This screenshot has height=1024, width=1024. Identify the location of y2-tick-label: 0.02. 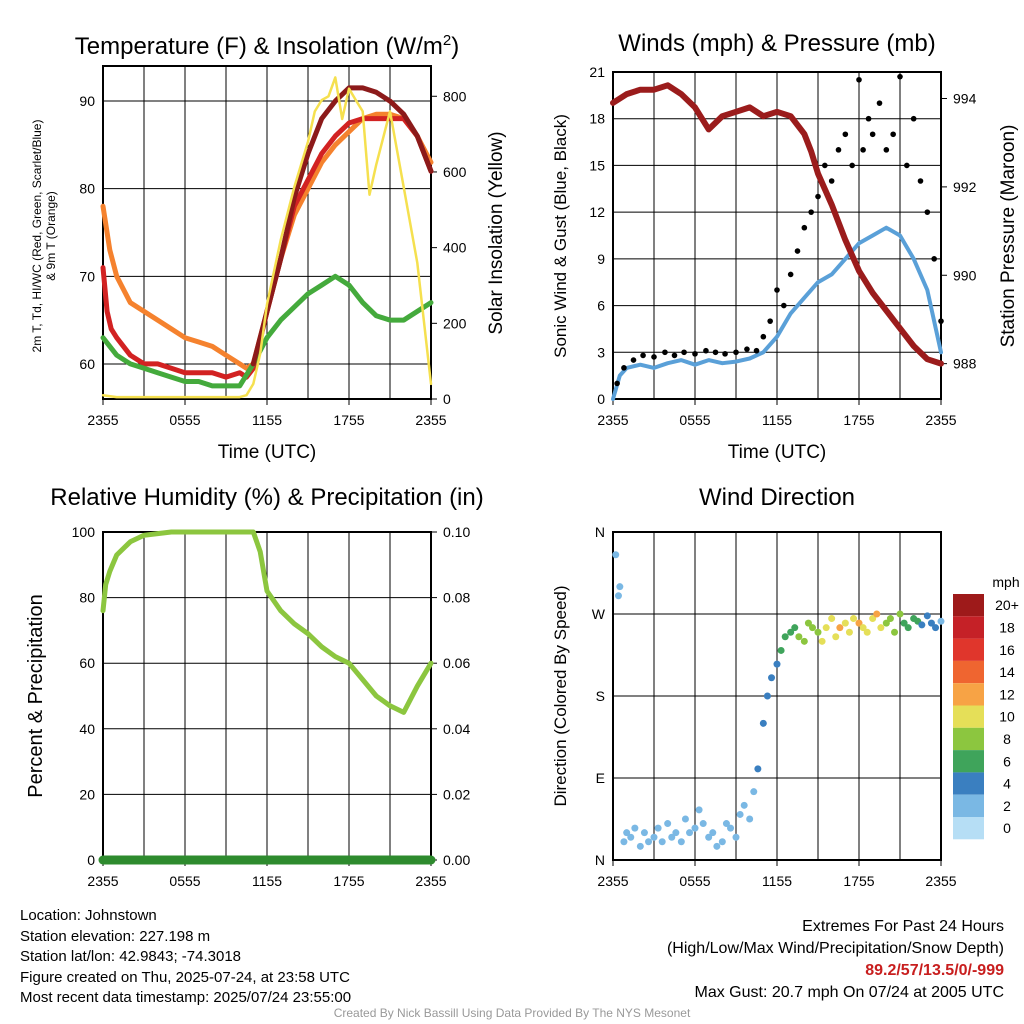
(456, 794).